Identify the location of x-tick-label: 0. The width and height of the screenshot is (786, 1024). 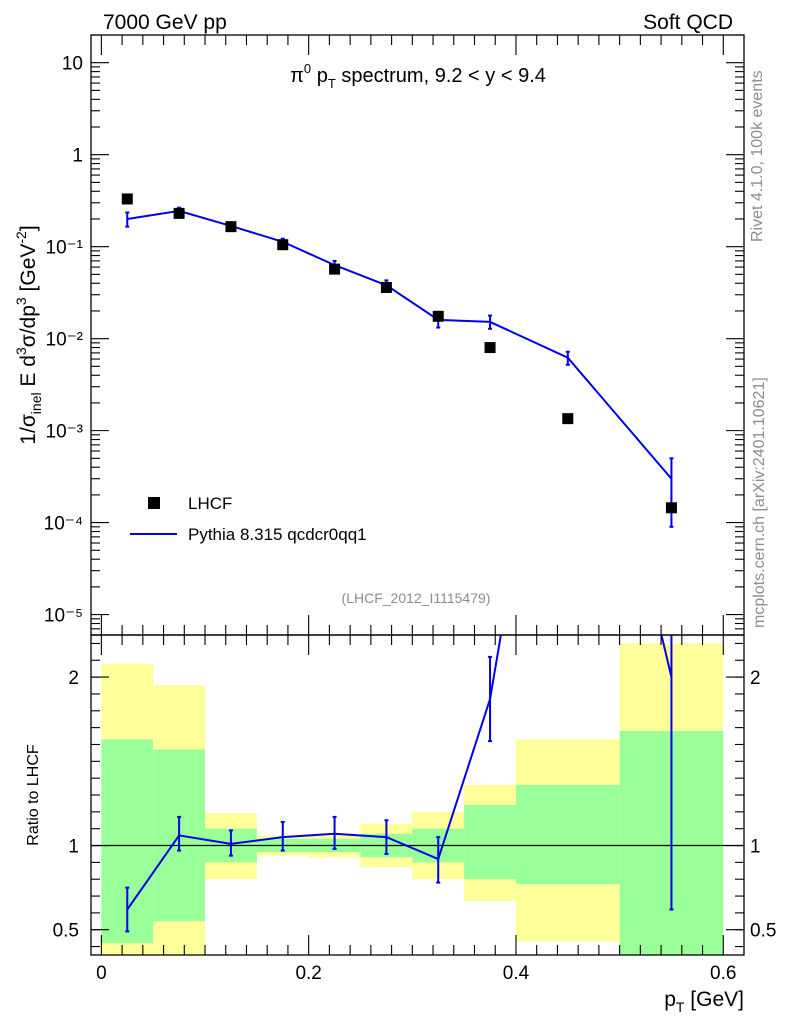
(101, 973).